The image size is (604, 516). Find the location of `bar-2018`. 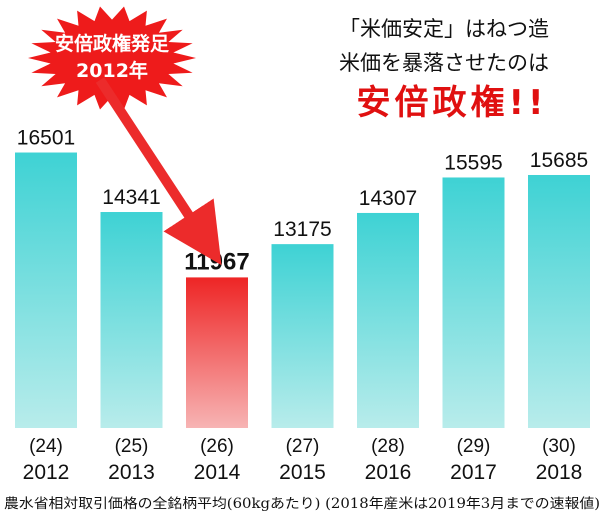

bar-2018 is located at coordinates (559, 301).